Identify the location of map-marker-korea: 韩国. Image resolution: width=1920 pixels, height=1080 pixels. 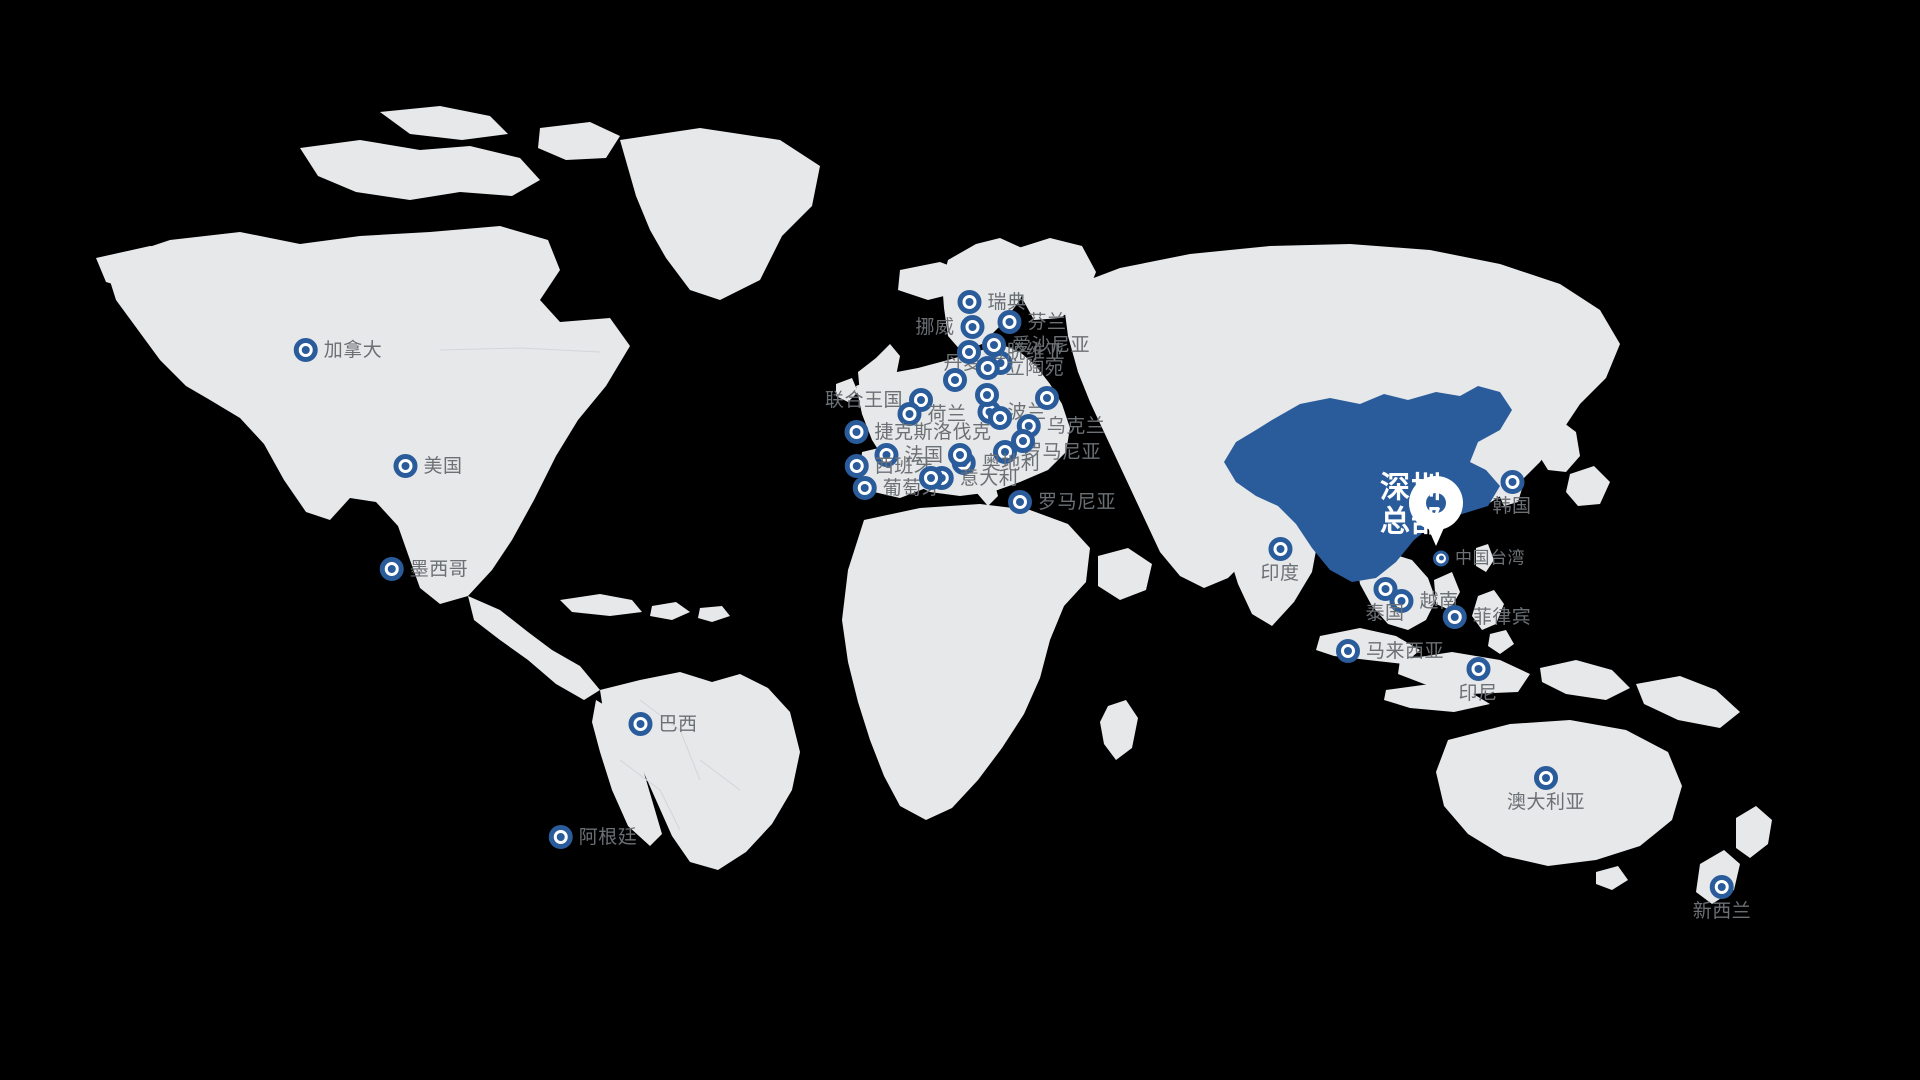
(1511, 493).